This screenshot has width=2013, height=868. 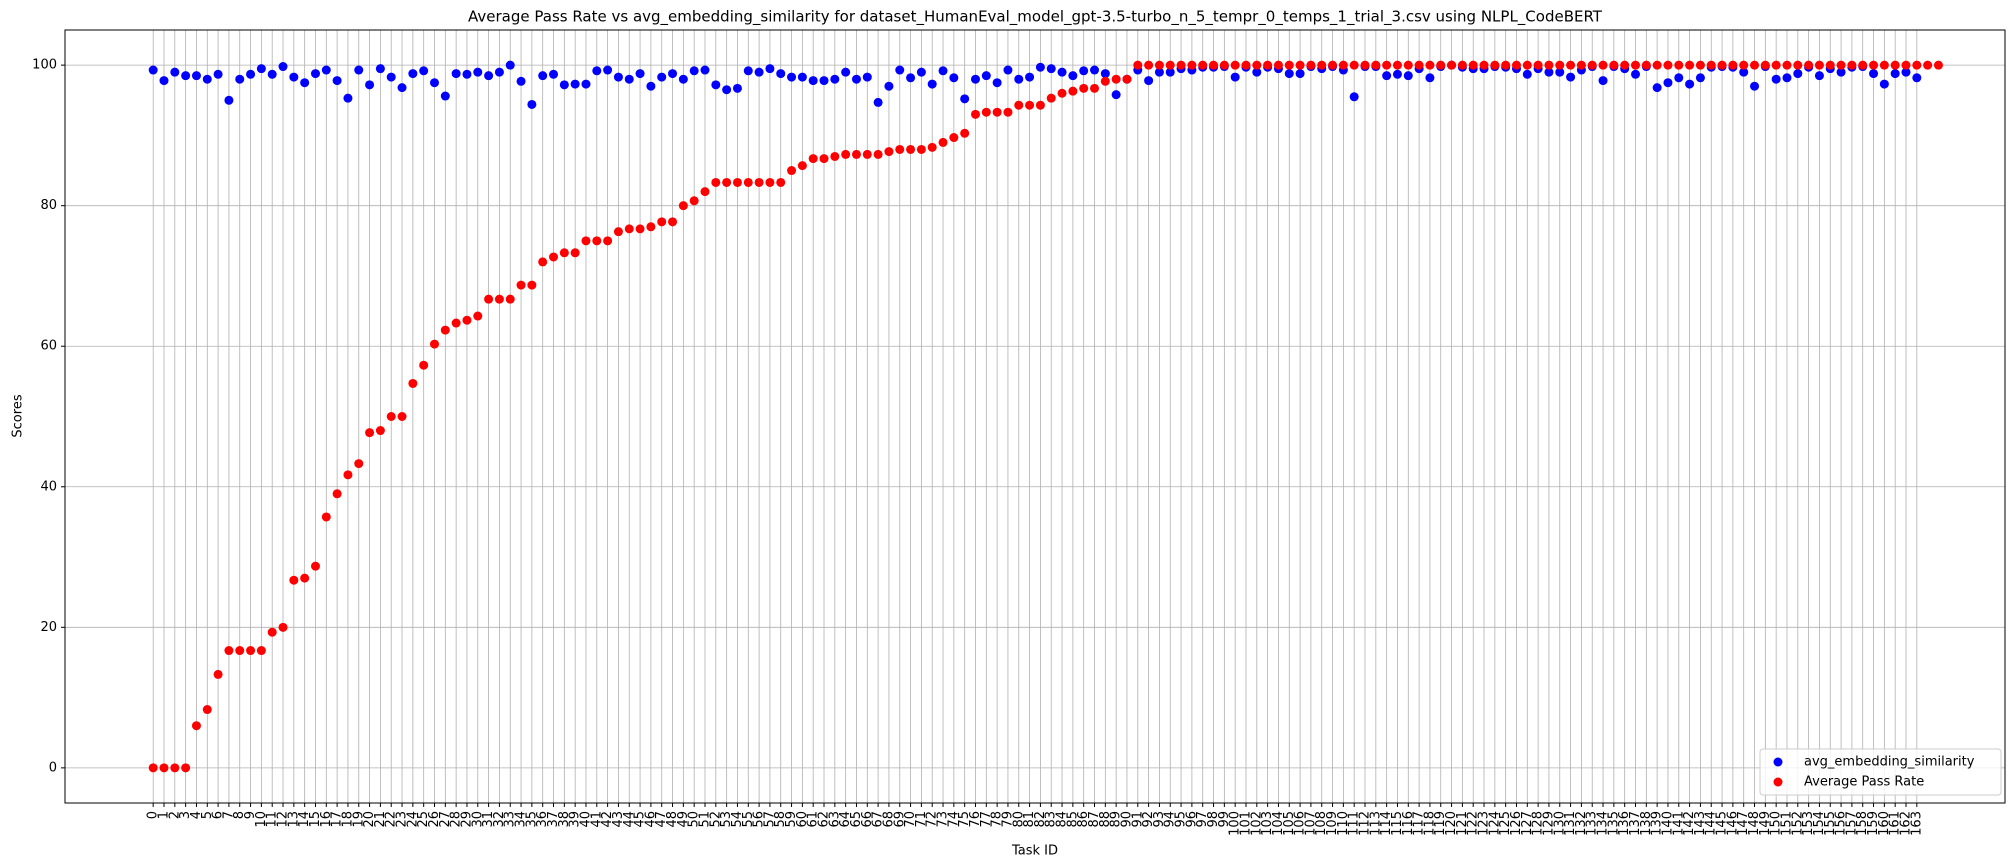 What do you see at coordinates (888, 819) in the screenshot?
I see `x-tick-label: 68` at bounding box center [888, 819].